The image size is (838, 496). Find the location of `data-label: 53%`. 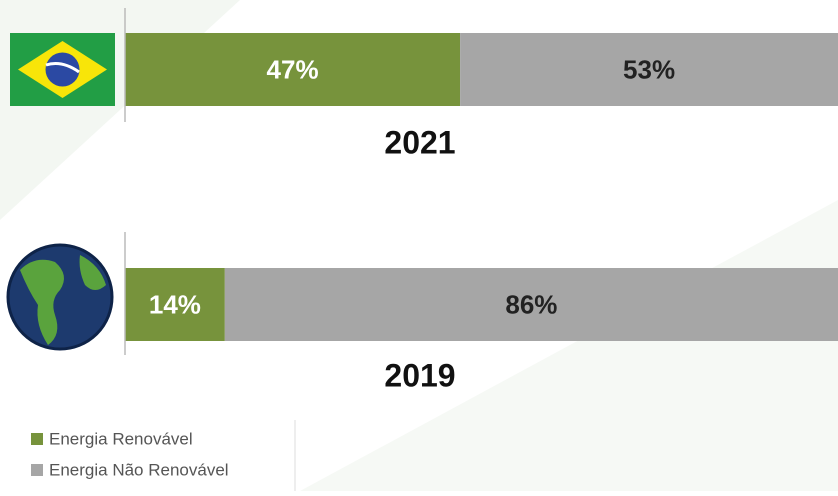

data-label: 53% is located at coordinates (649, 69).